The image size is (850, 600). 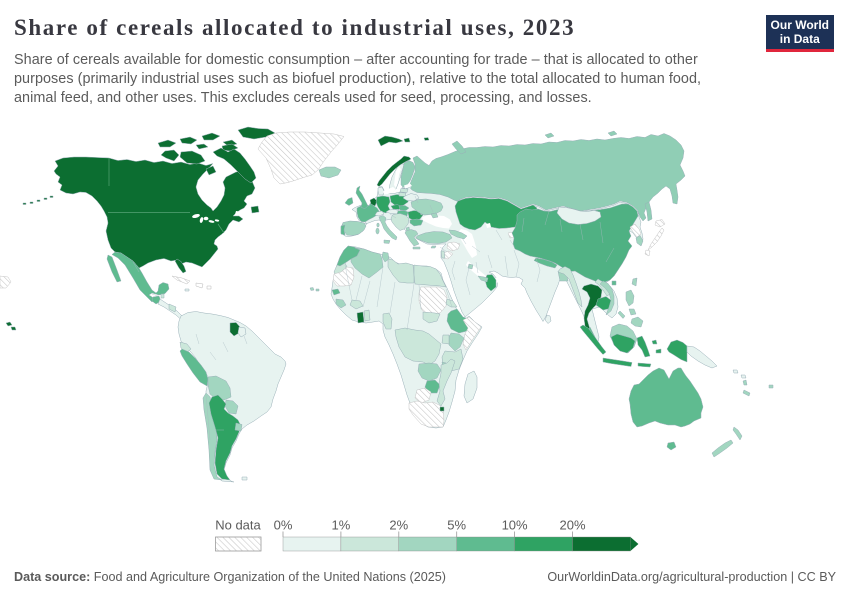 What do you see at coordinates (515, 525) in the screenshot?
I see `svg-text: 10%` at bounding box center [515, 525].